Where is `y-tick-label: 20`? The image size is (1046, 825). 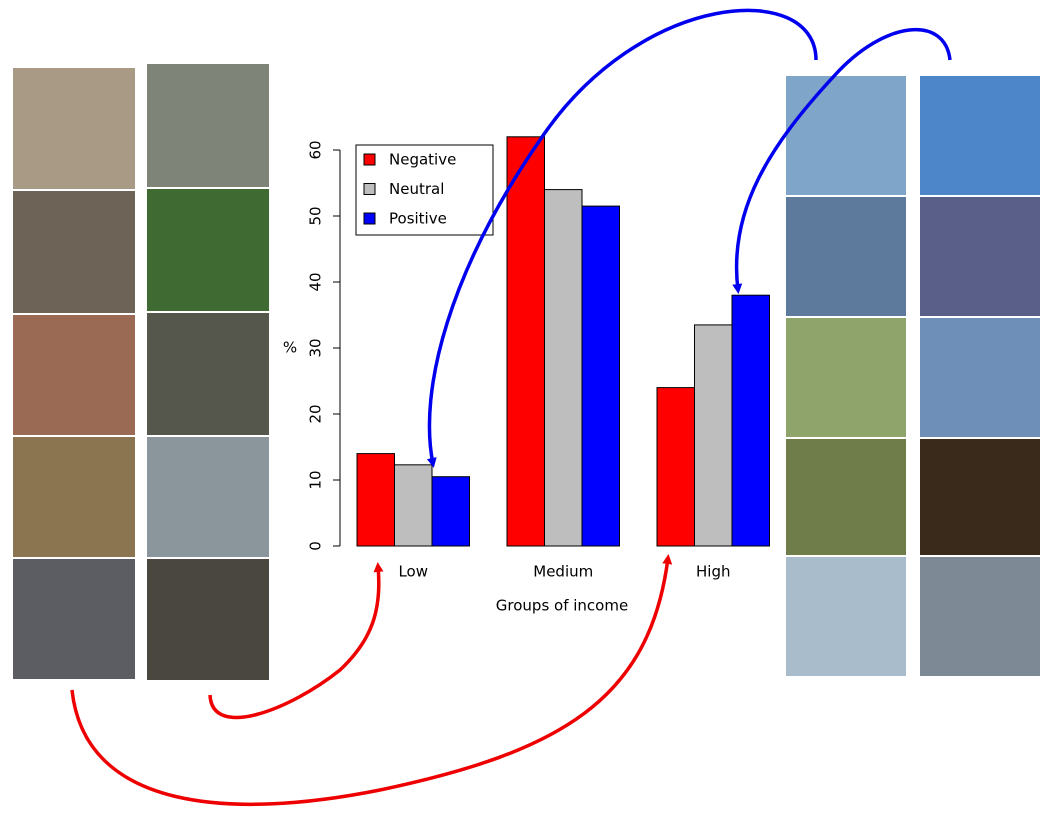
y-tick-label: 20 is located at coordinates (316, 413).